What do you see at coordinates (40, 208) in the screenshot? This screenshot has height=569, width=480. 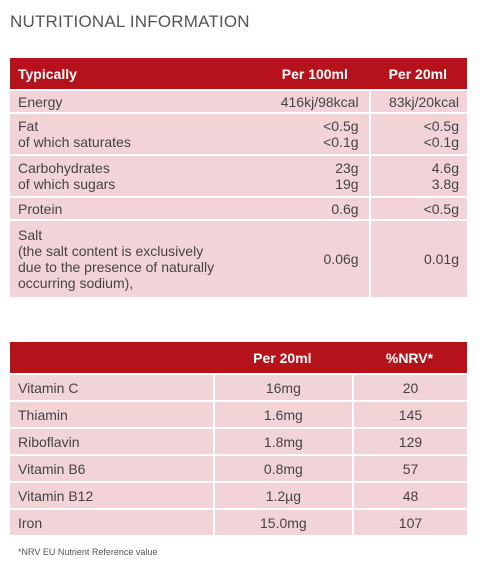 I see `nutrient-label: Protein` at bounding box center [40, 208].